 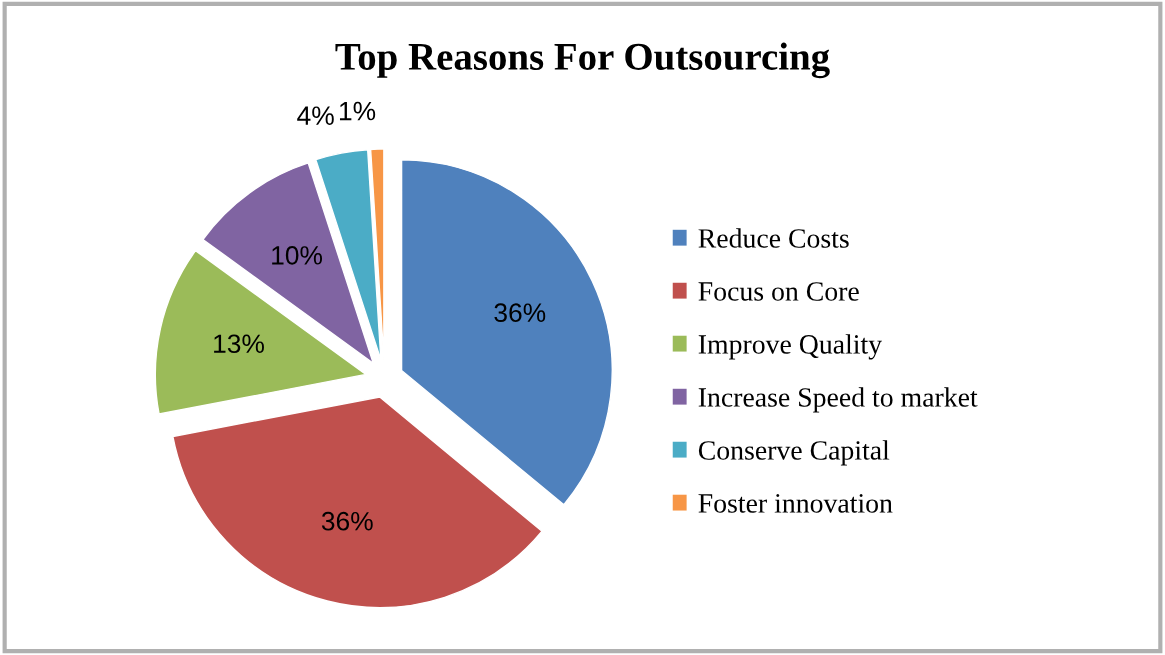 What do you see at coordinates (778, 291) in the screenshot?
I see `legend-label: Focus on Core` at bounding box center [778, 291].